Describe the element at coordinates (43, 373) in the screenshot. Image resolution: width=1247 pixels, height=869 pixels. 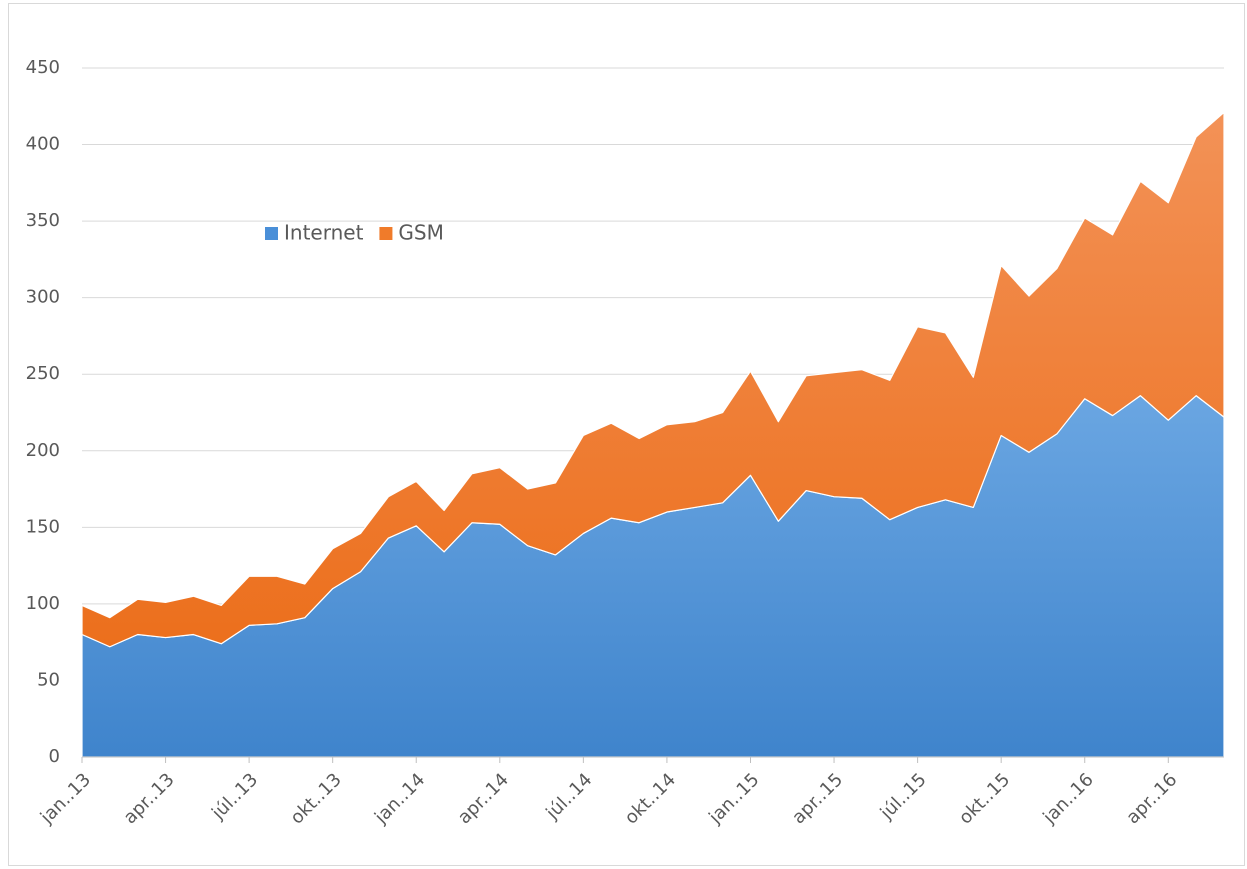
I see `y-tick-label: 250` at that location.